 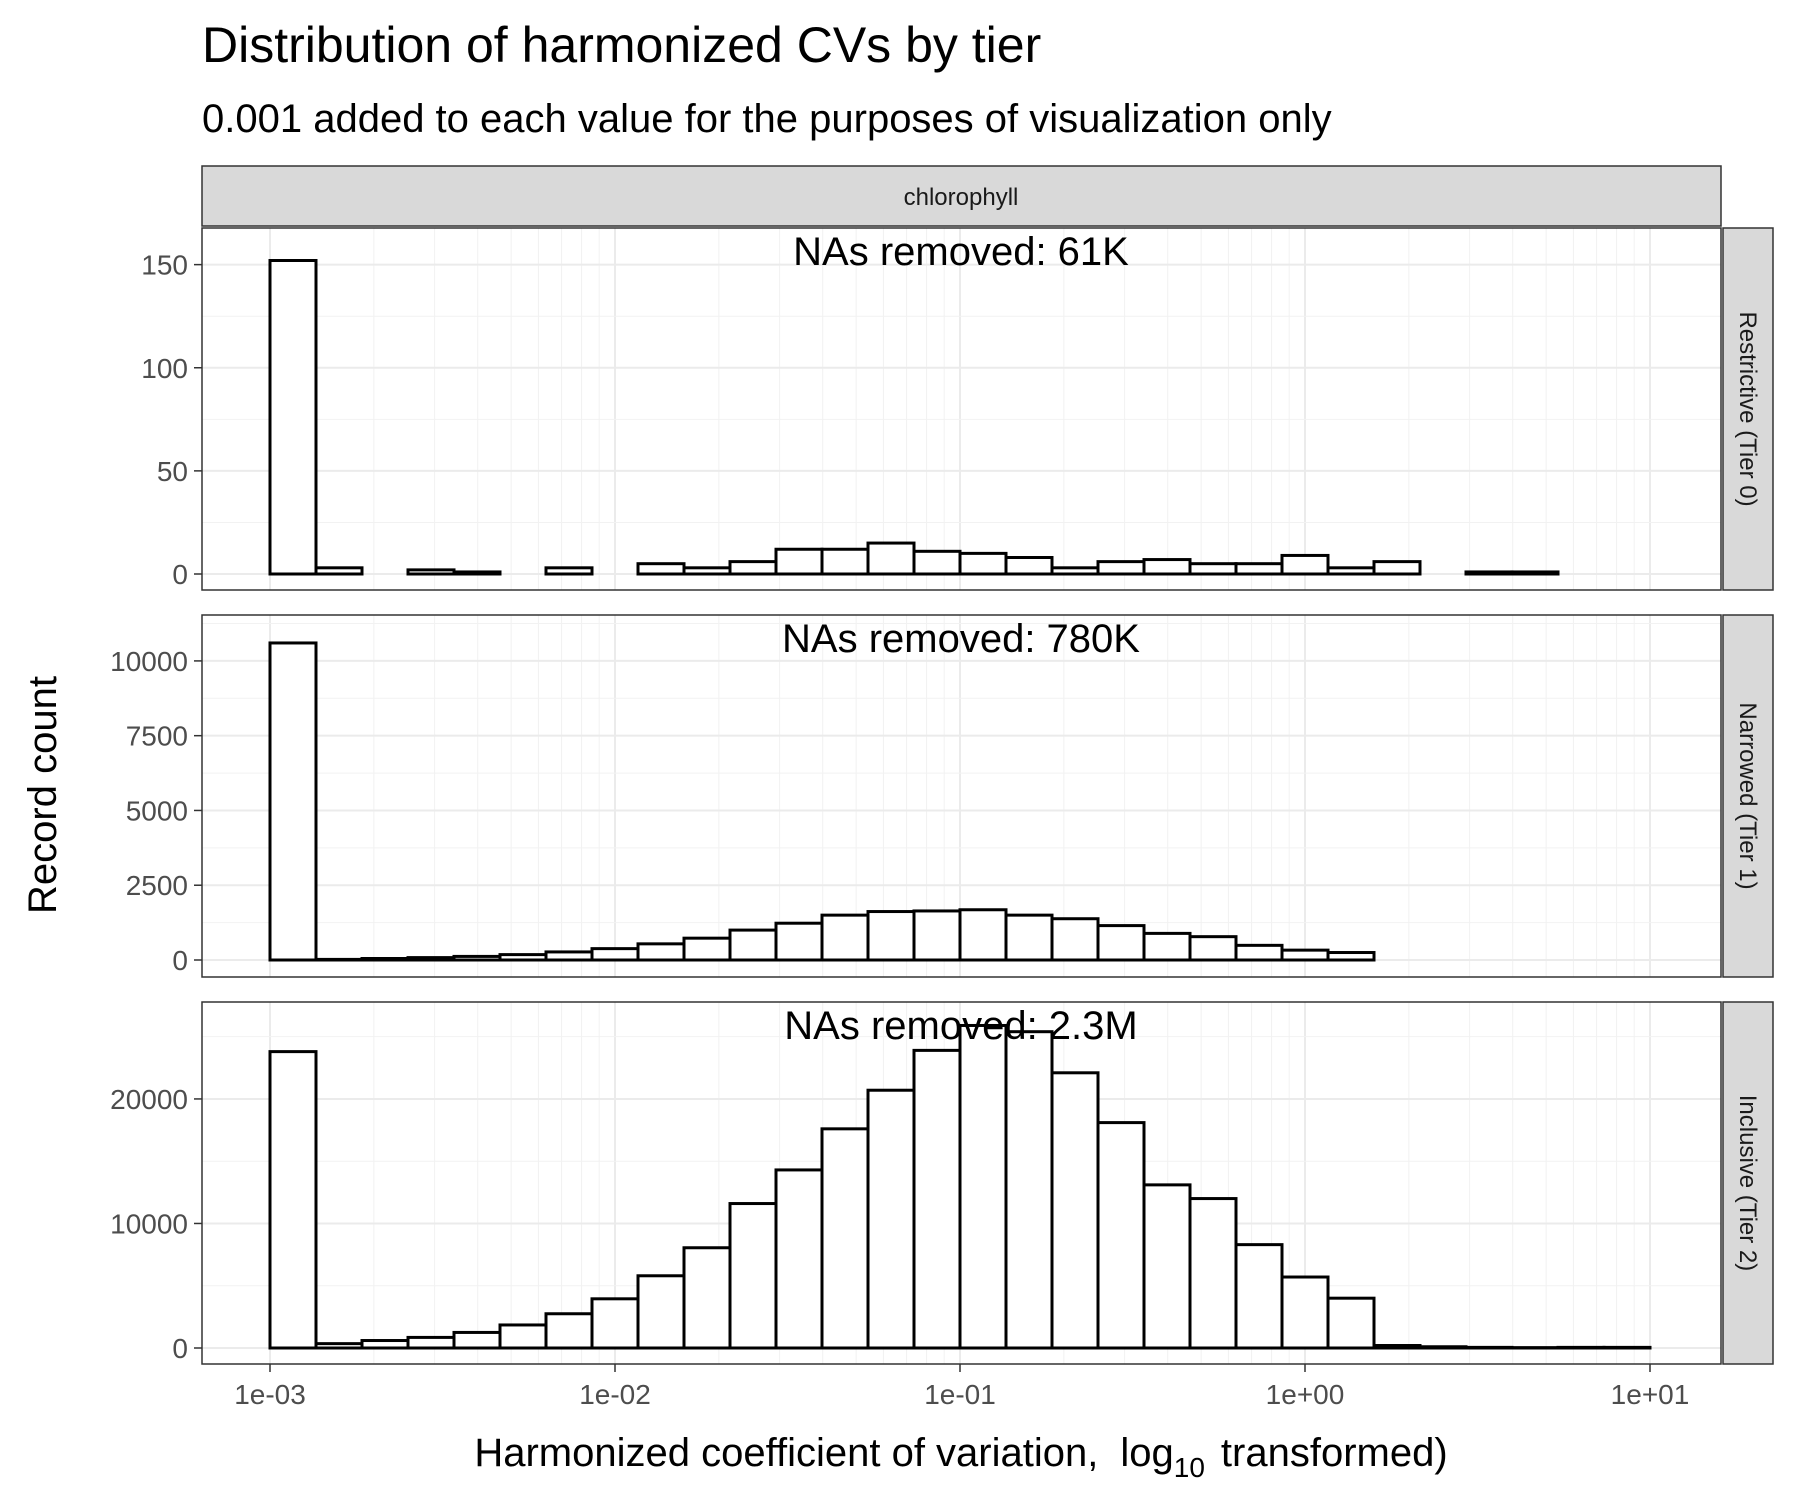 What do you see at coordinates (43, 795) in the screenshot?
I see `y-axis-title: Record count` at bounding box center [43, 795].